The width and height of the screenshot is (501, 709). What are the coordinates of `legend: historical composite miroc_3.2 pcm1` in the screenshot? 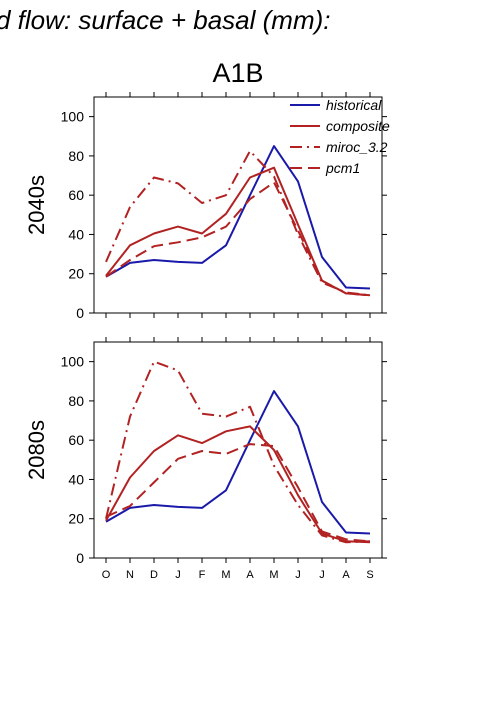 It's located at (340, 136).